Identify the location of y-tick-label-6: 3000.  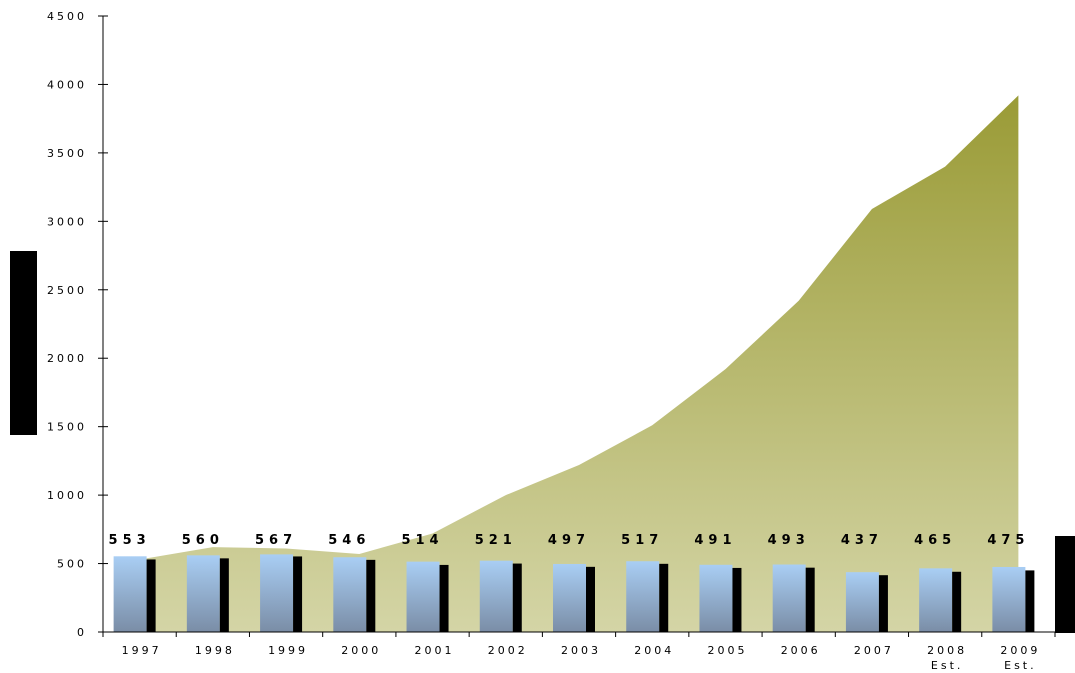
(67, 221).